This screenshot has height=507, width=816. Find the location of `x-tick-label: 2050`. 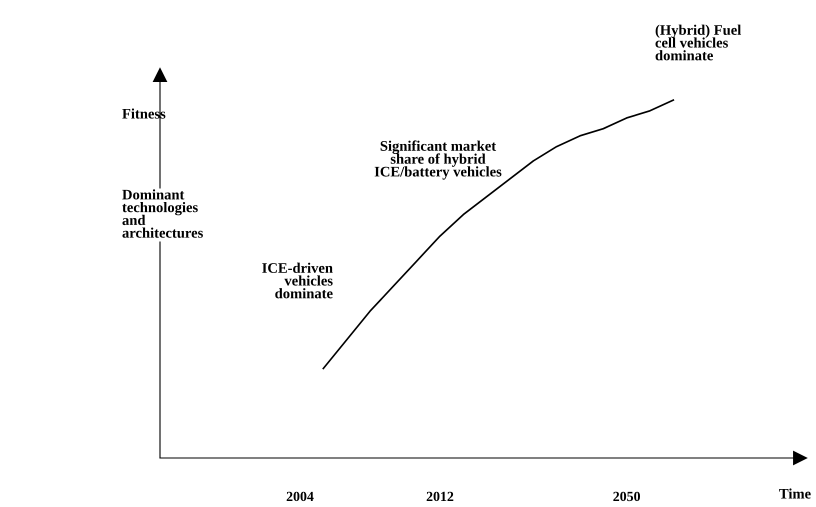

x-tick-label: 2050 is located at coordinates (626, 497).